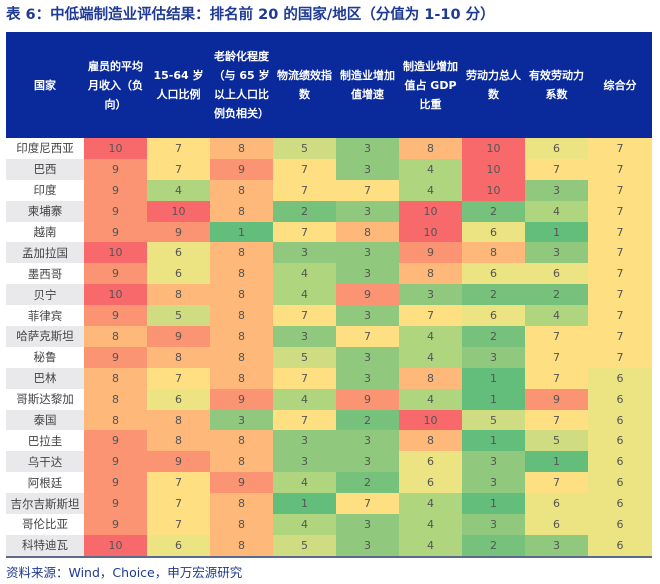  I want to click on country-cell: 越南, so click(45, 232).